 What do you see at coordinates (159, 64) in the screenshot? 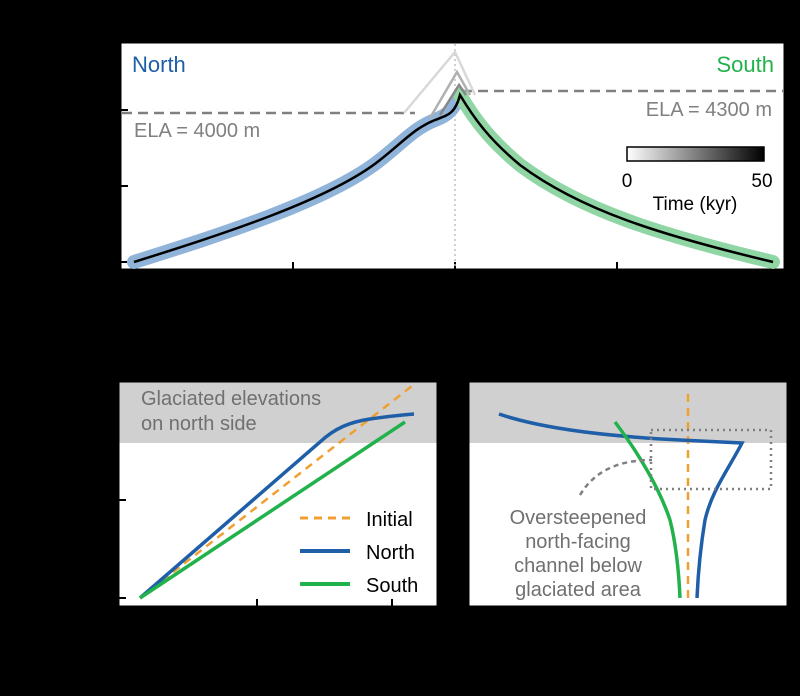
I see `north-label: North` at bounding box center [159, 64].